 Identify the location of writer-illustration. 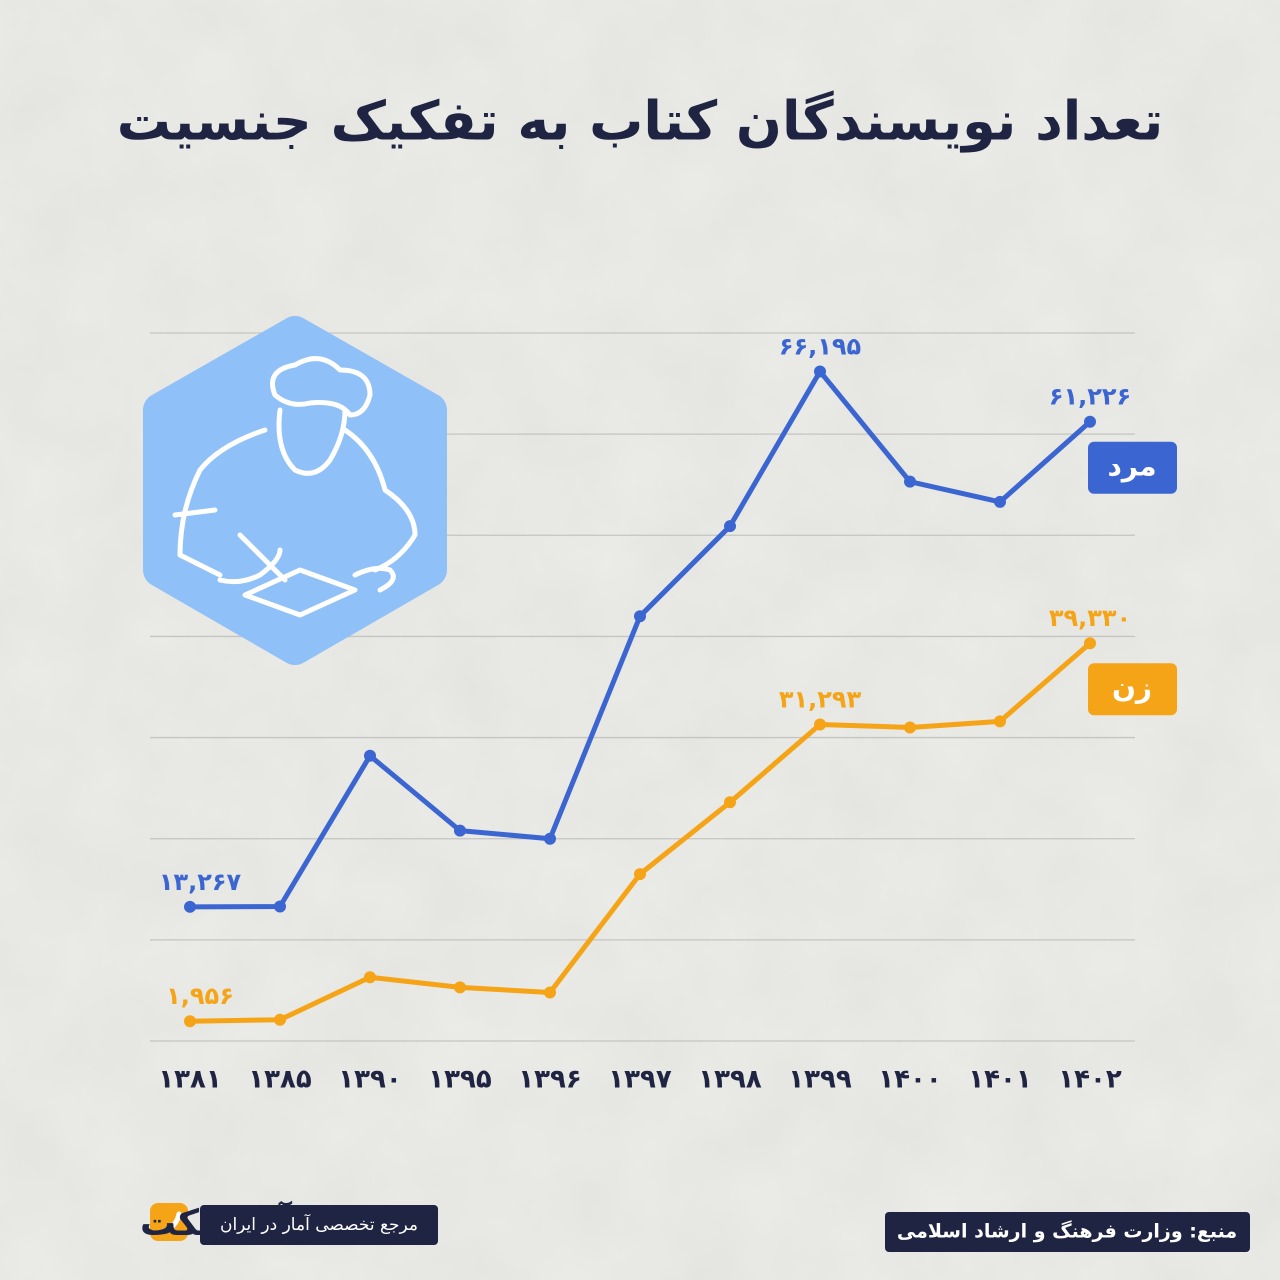
(295, 490).